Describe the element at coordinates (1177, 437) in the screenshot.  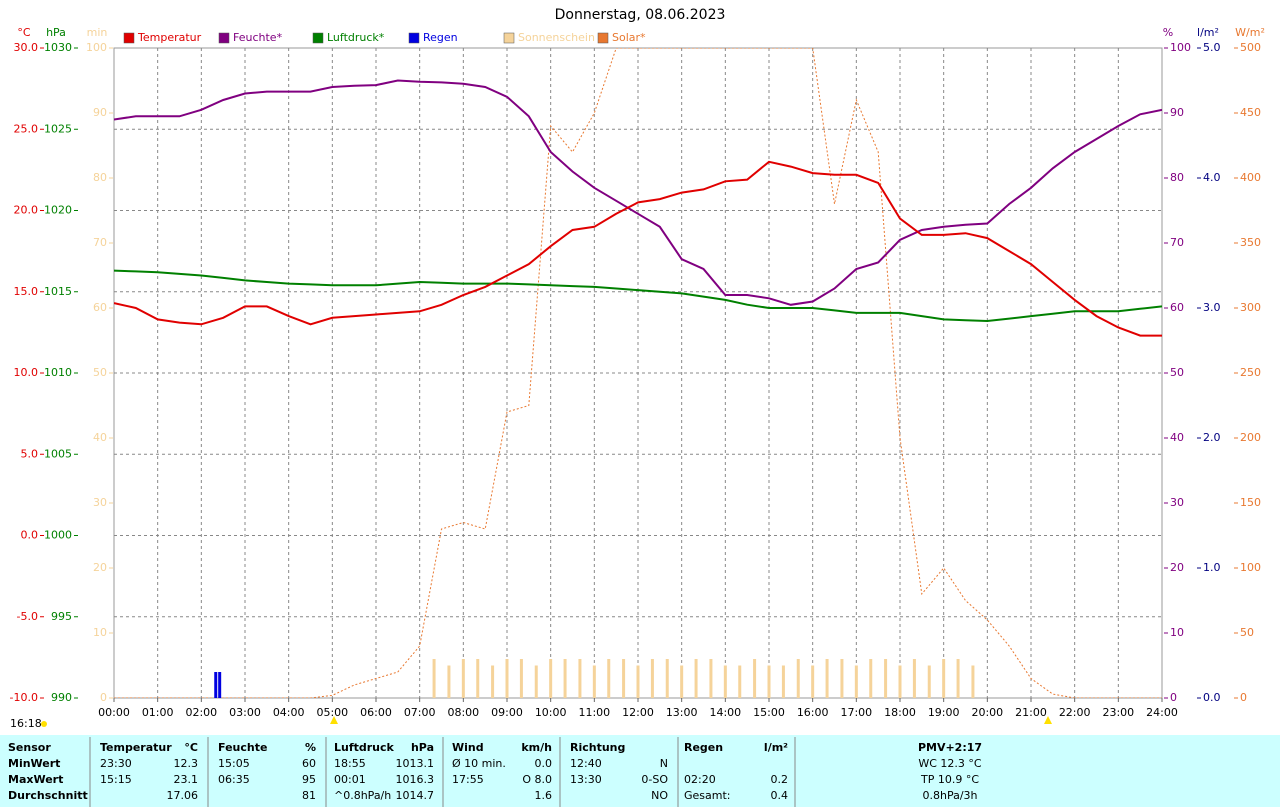
I see `y-tick-label: 40` at that location.